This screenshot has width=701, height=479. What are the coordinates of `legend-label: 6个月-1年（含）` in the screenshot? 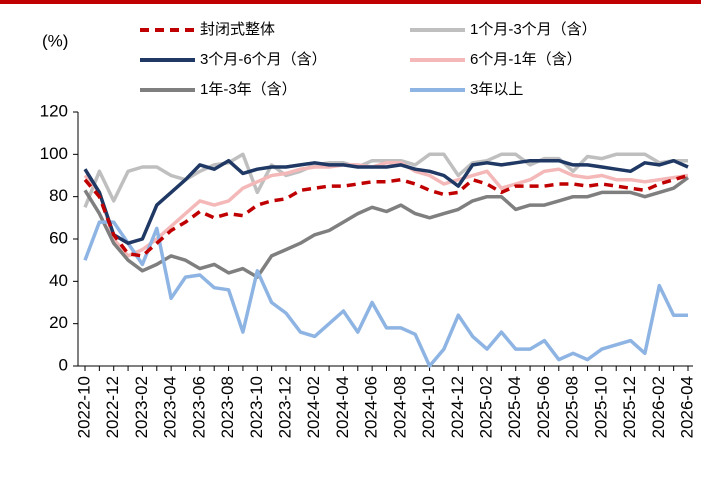 It's located at (526, 59).